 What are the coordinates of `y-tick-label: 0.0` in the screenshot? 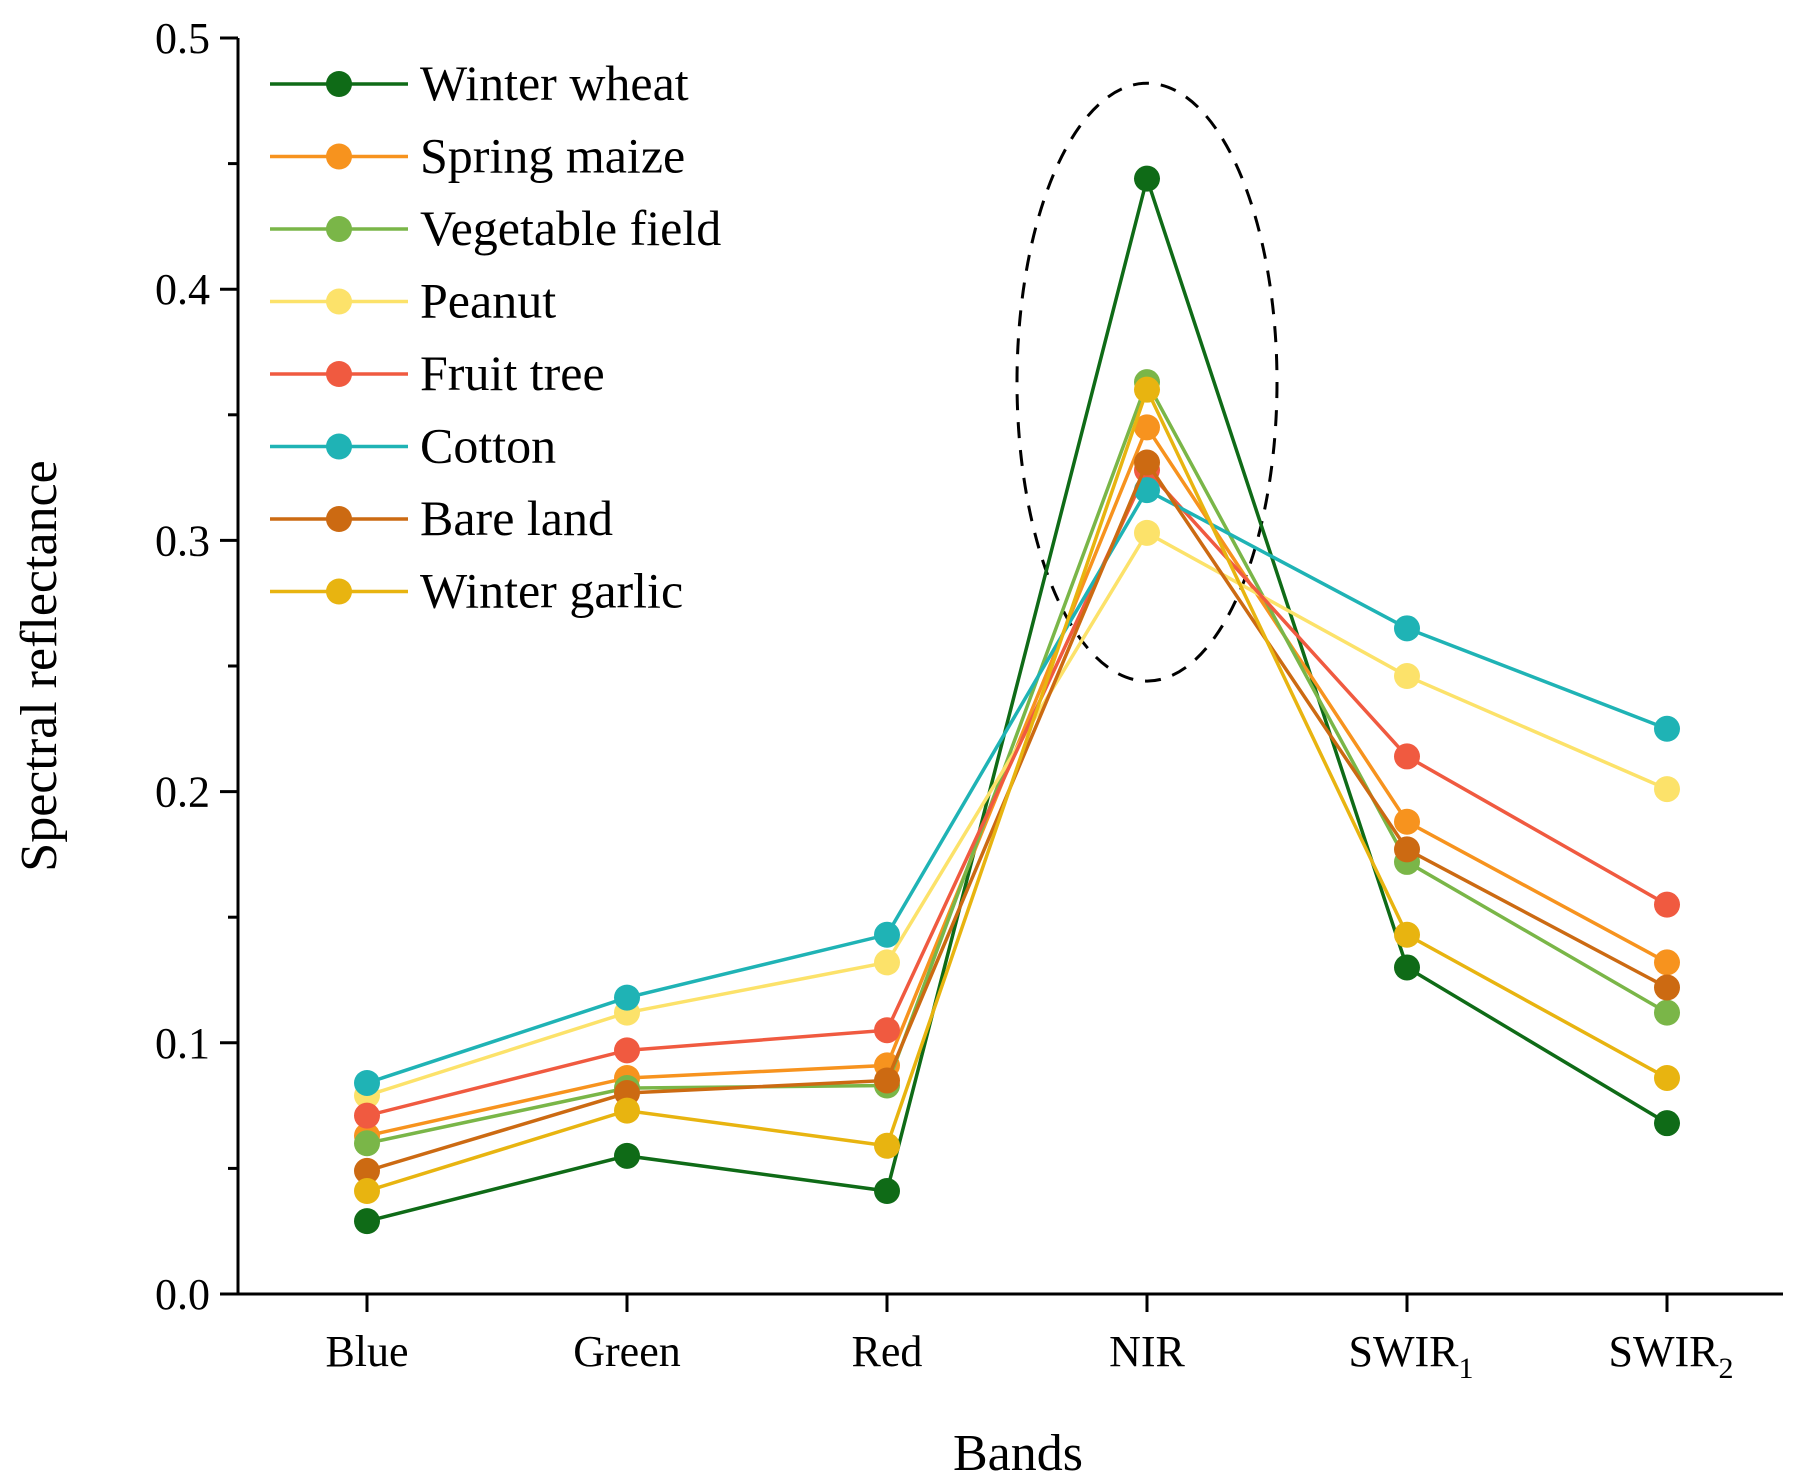 It's located at (182, 1294).